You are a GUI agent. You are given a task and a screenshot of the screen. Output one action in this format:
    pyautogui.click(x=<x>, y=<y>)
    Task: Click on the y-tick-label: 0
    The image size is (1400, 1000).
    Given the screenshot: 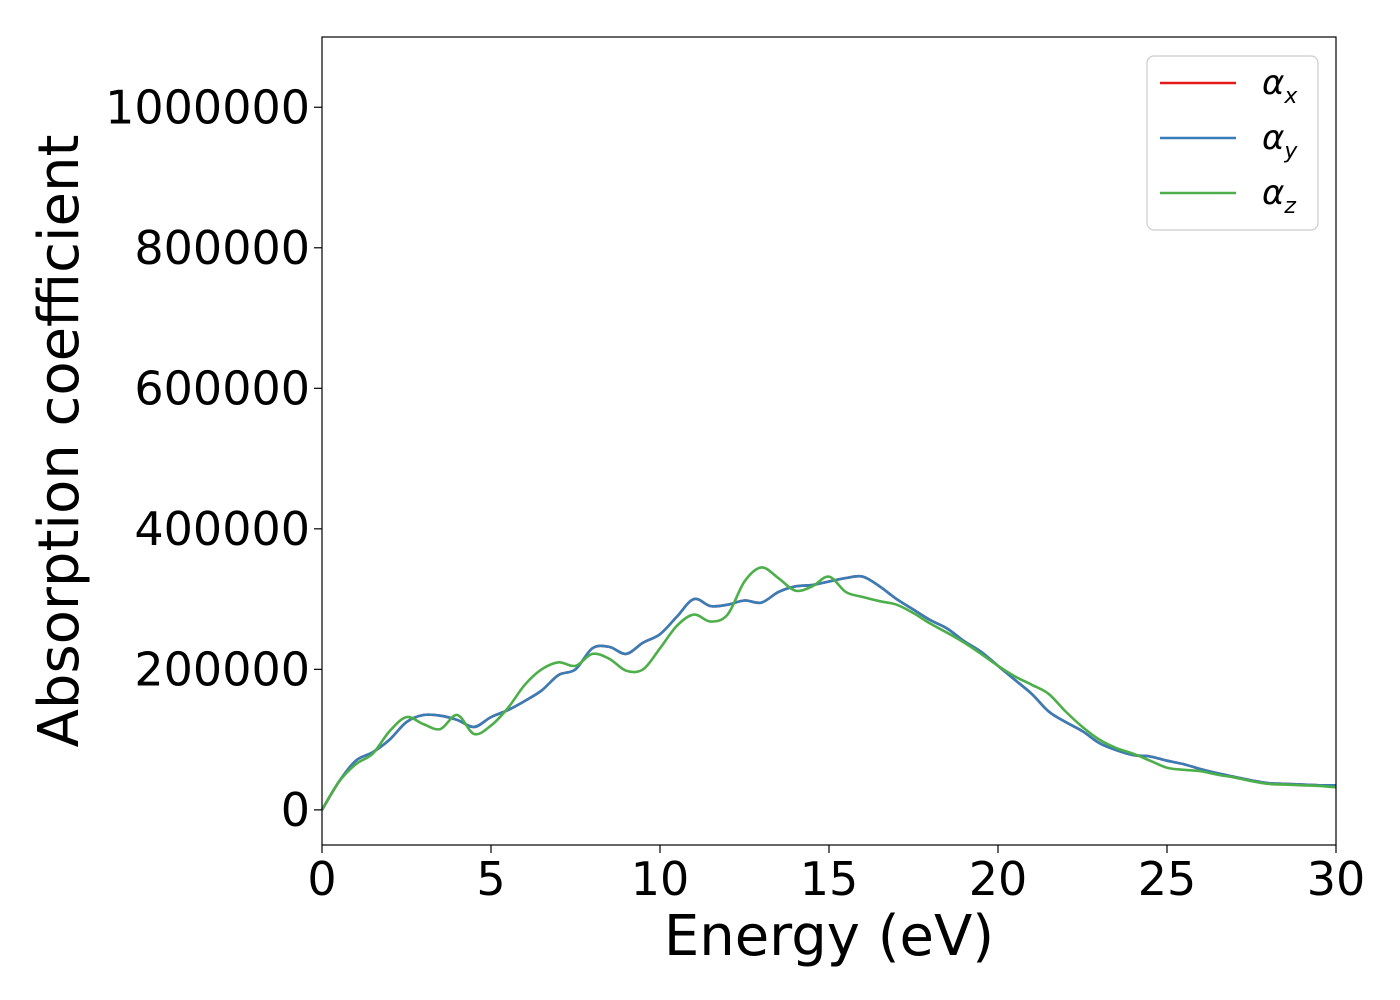 What is the action you would take?
    pyautogui.click(x=295, y=810)
    